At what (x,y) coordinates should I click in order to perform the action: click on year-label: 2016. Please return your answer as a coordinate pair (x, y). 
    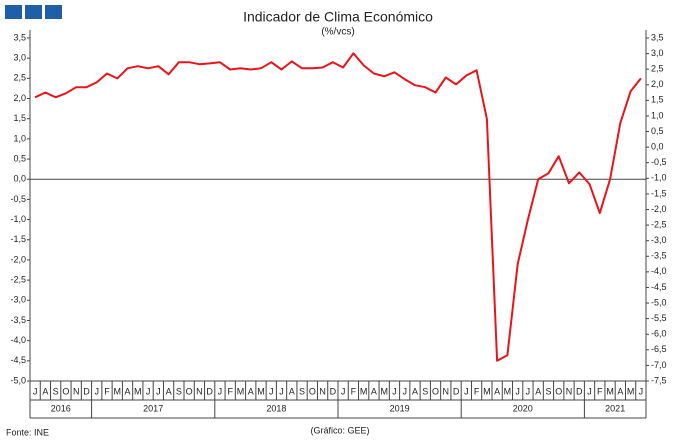
    Looking at the image, I should click on (61, 408).